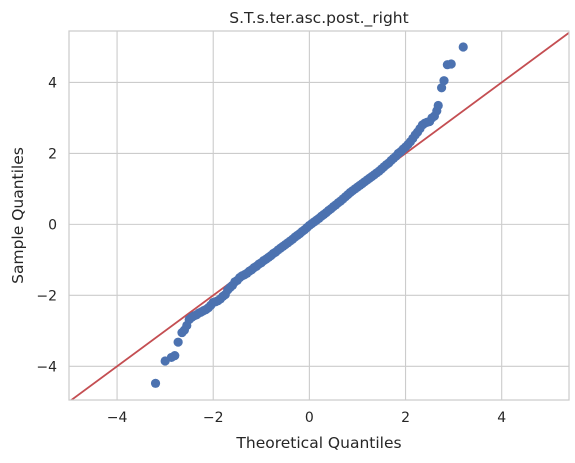  I want to click on x-tick-label: 0, so click(309, 418).